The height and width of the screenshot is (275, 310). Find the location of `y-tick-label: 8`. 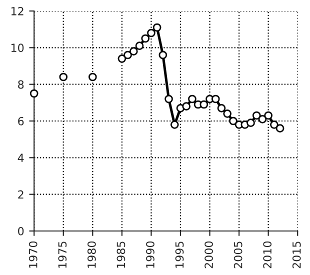

y-tick-label: 8 is located at coordinates (21, 84).